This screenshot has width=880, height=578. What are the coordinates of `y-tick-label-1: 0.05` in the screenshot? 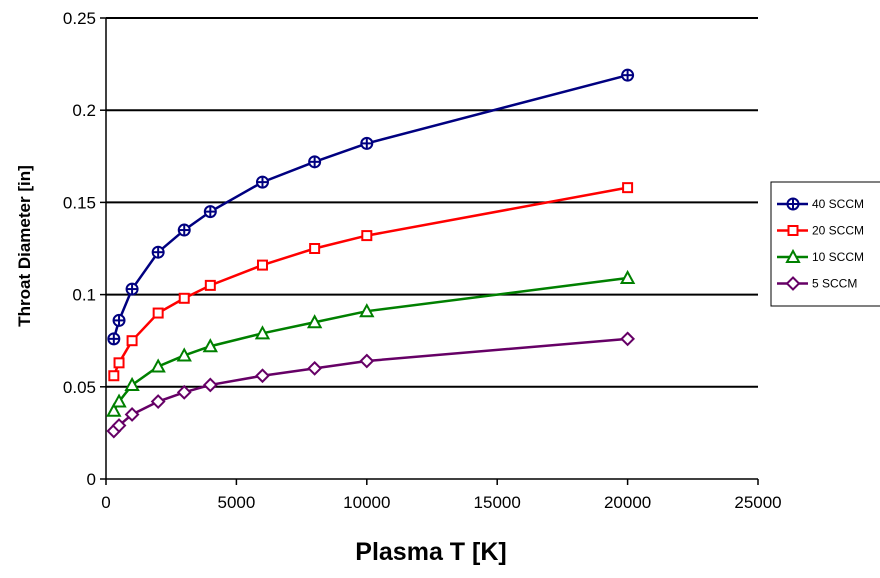 It's located at (79, 387).